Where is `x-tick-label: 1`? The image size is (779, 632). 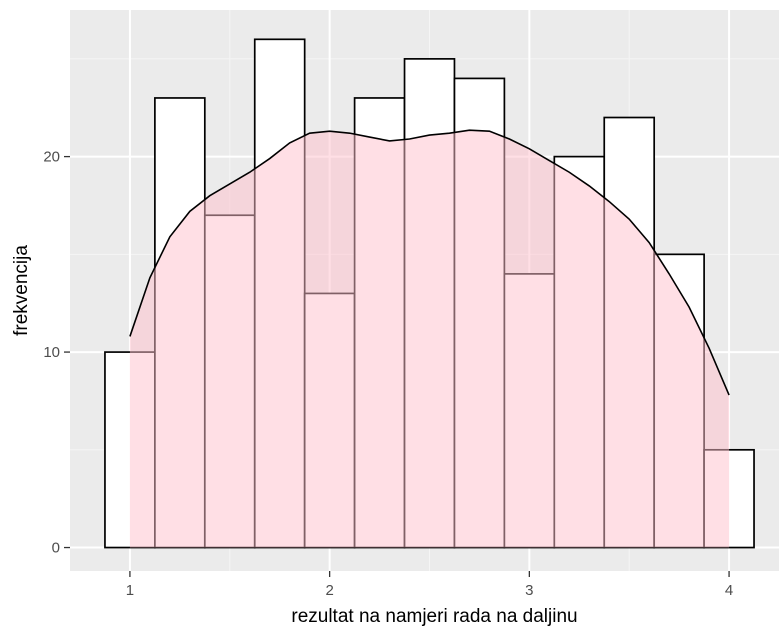
x-tick-label: 1 is located at coordinates (130, 590).